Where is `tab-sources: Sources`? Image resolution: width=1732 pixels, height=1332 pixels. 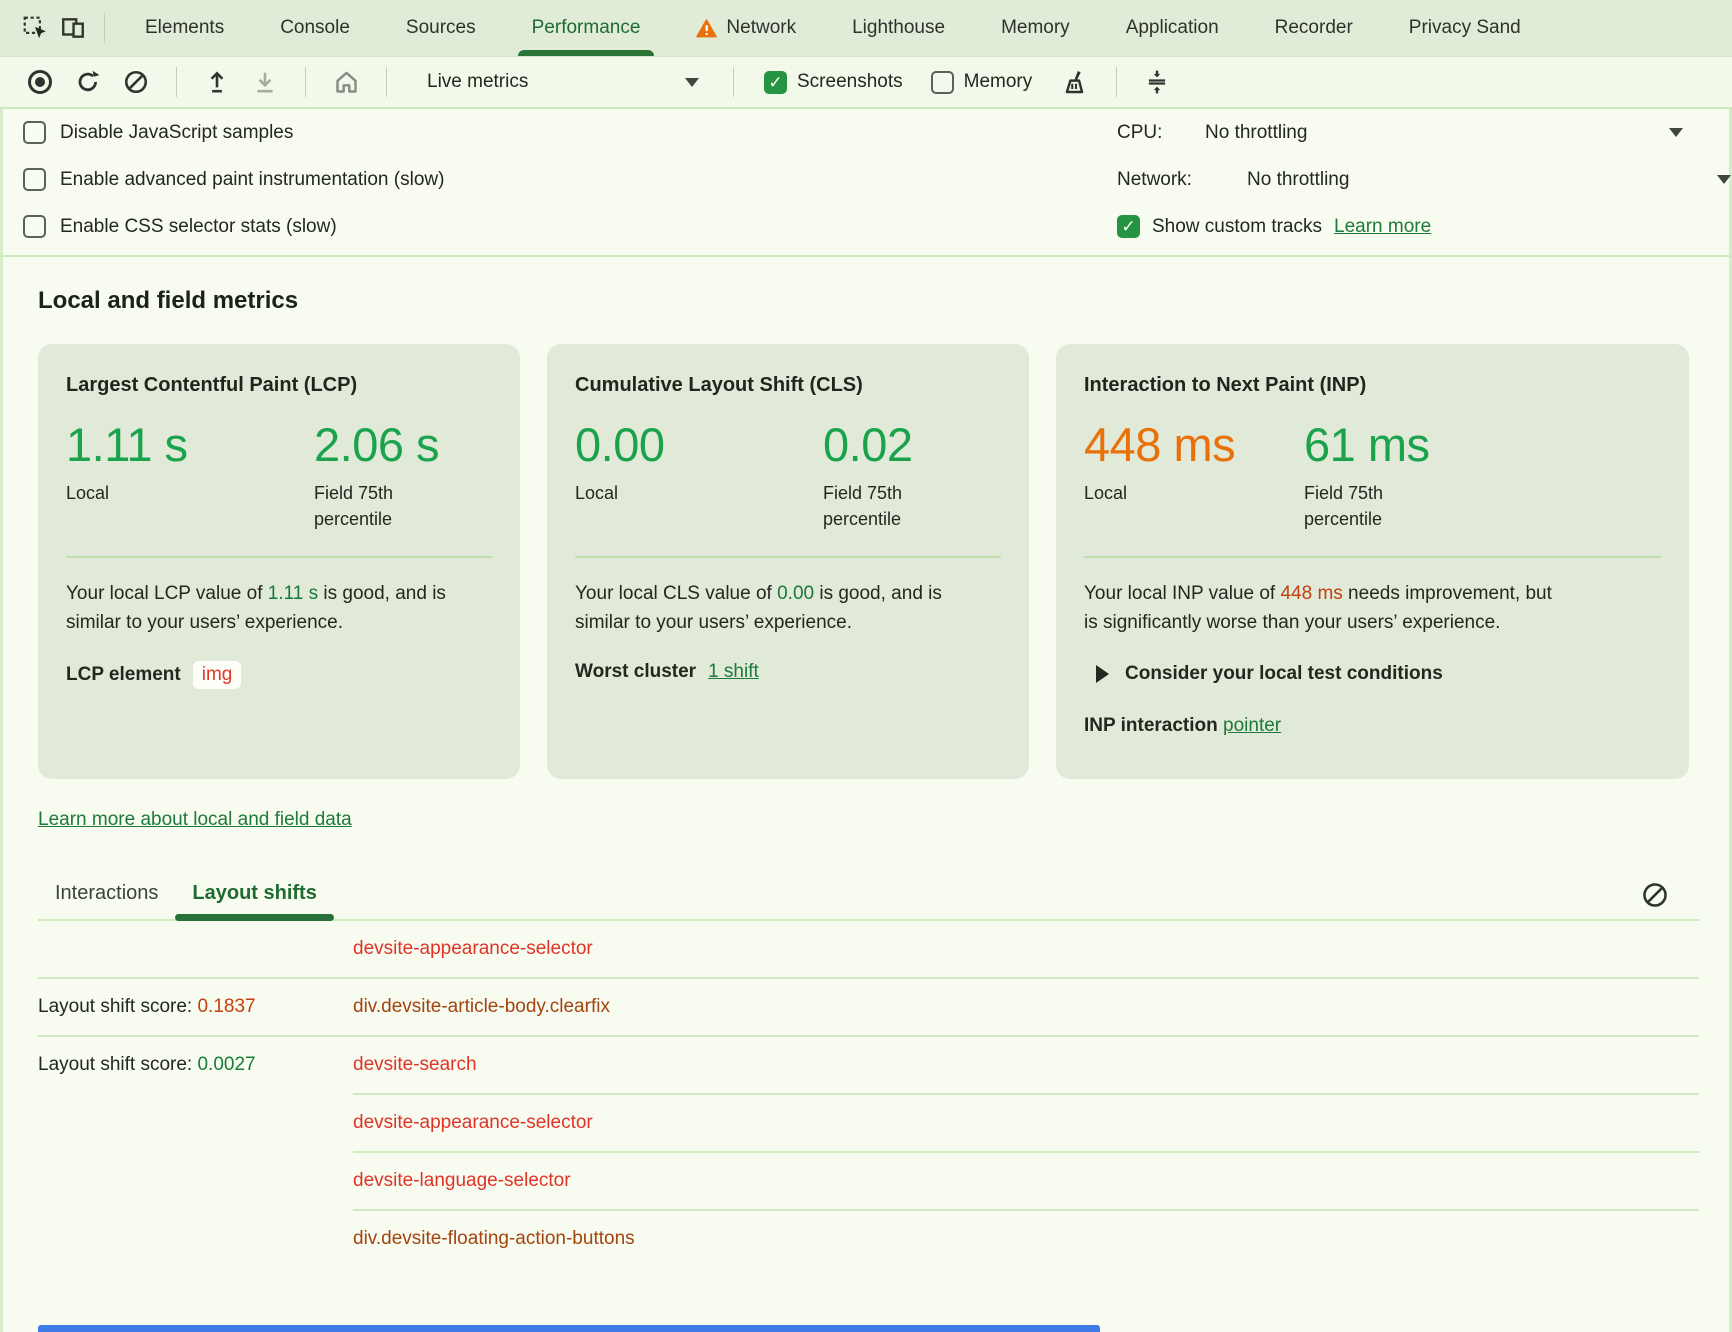 tab-sources: Sources is located at coordinates (441, 28).